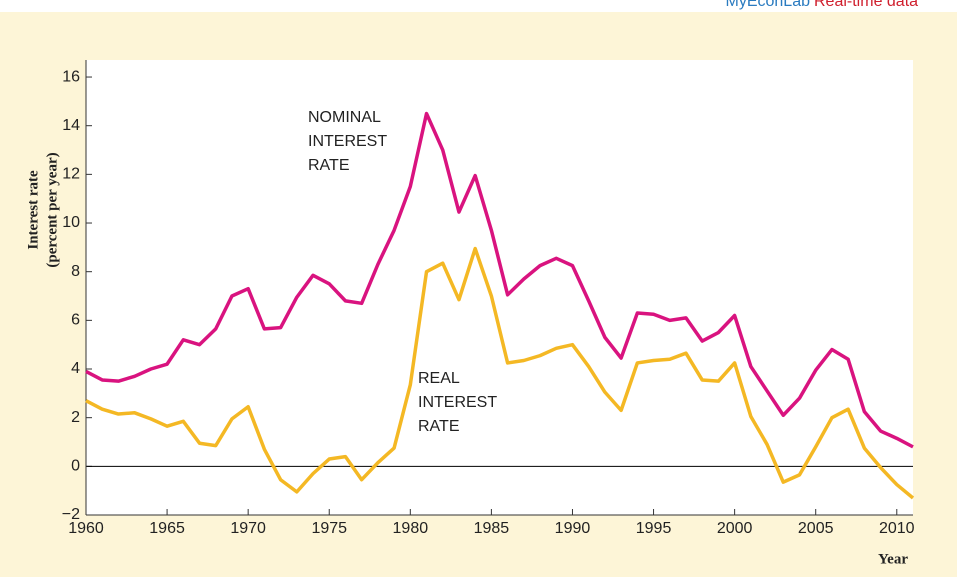 This screenshot has width=957, height=577. Describe the element at coordinates (897, 528) in the screenshot. I see `x-tick-label: 2010` at that location.